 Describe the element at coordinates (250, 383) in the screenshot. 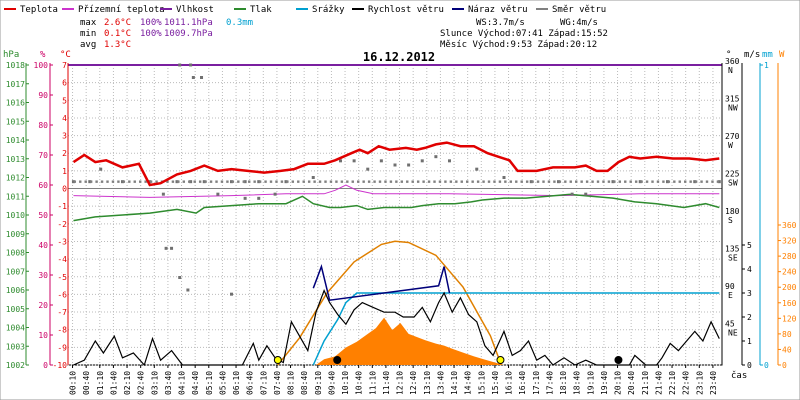

I see `x-tick-label: 06:40` at that location.